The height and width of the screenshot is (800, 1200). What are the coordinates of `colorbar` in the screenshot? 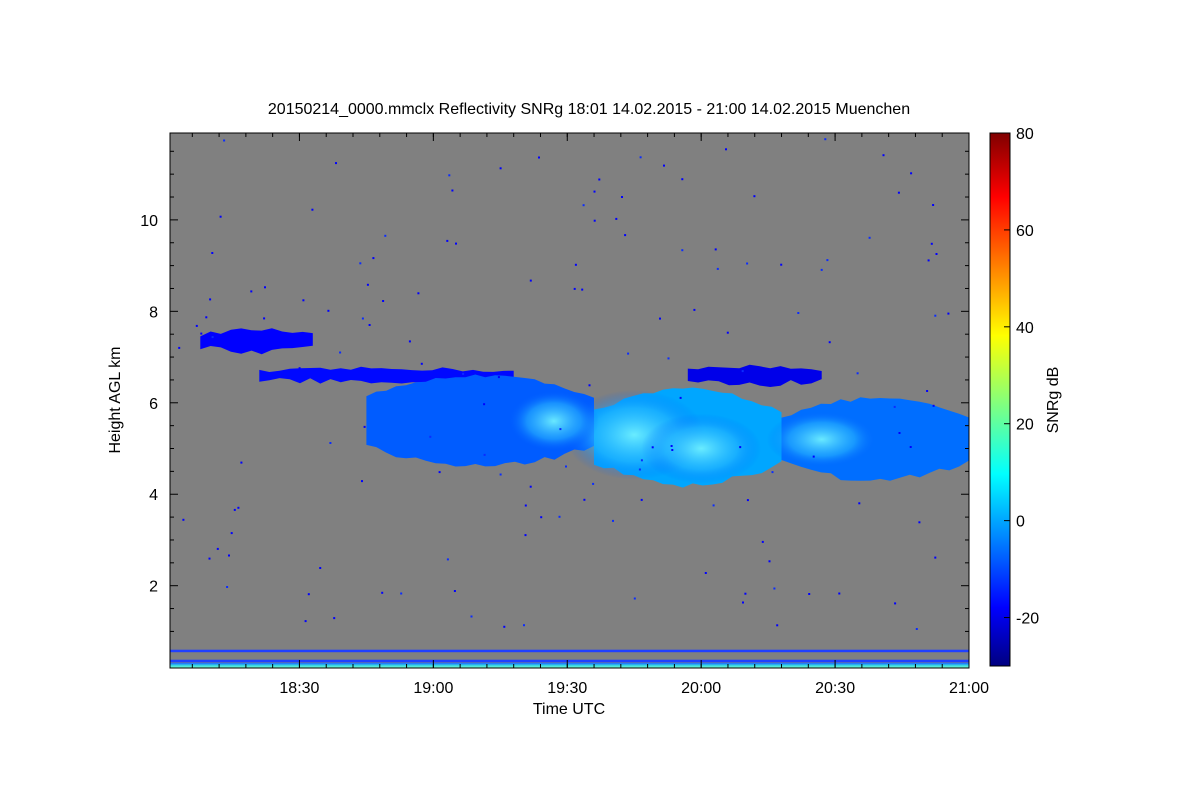 It's located at (1000, 399).